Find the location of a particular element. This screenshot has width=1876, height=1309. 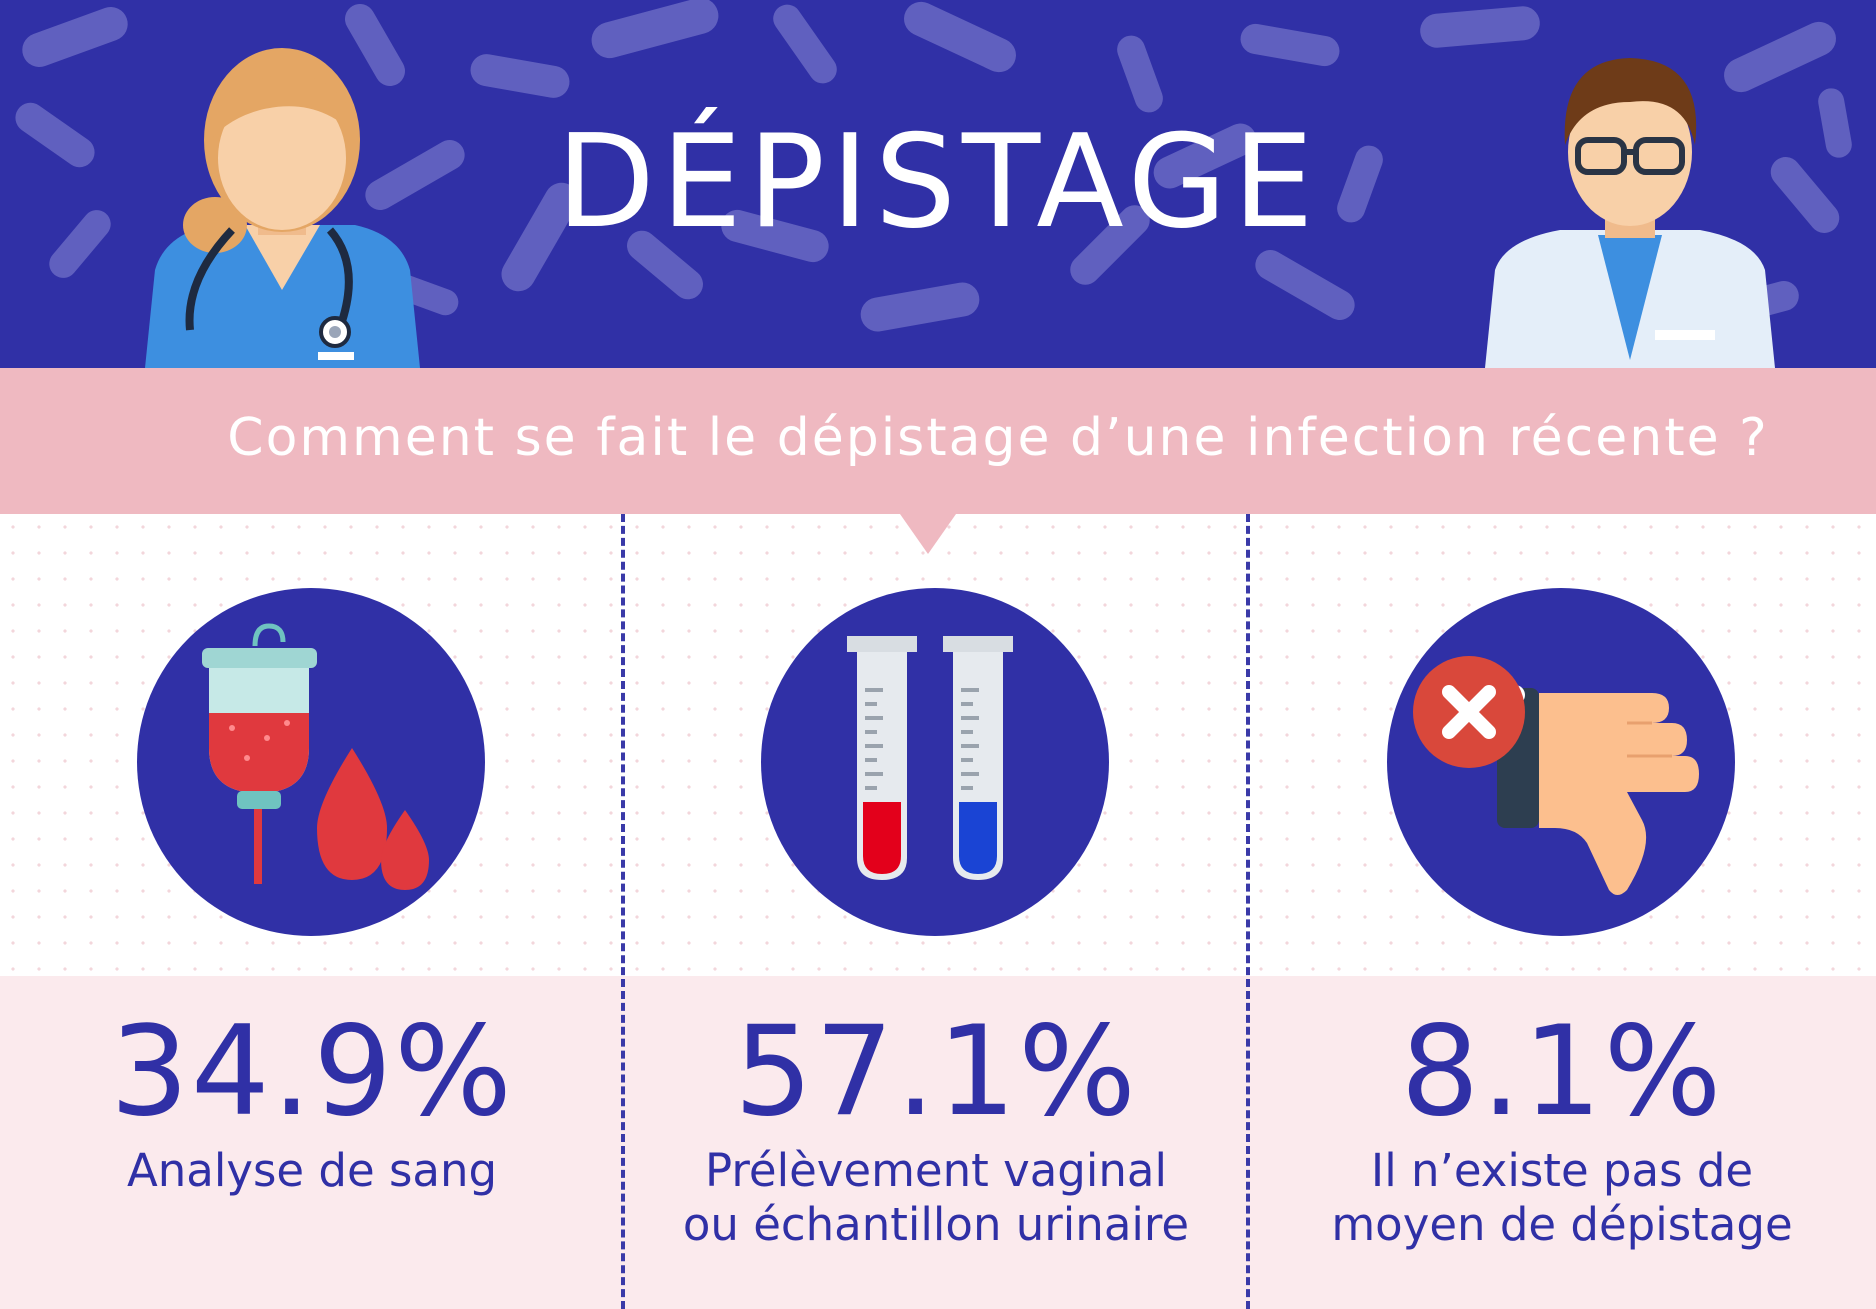

result-label-line: Il n’existe pas de is located at coordinates (1562, 1170).